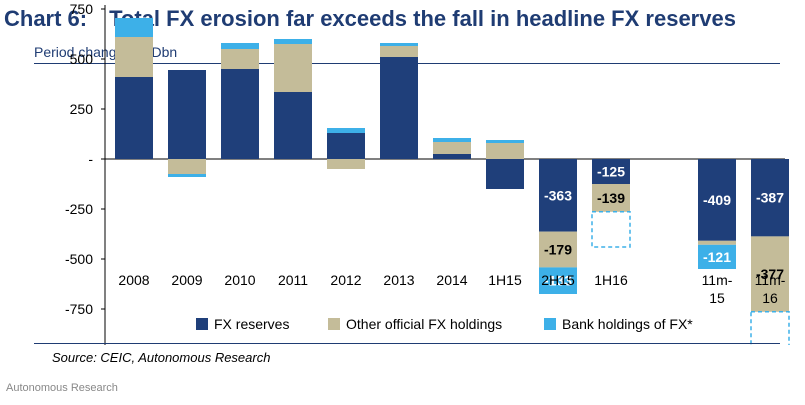  Describe the element at coordinates (82, 9) in the screenshot. I see `y-tick-label: 750` at that location.